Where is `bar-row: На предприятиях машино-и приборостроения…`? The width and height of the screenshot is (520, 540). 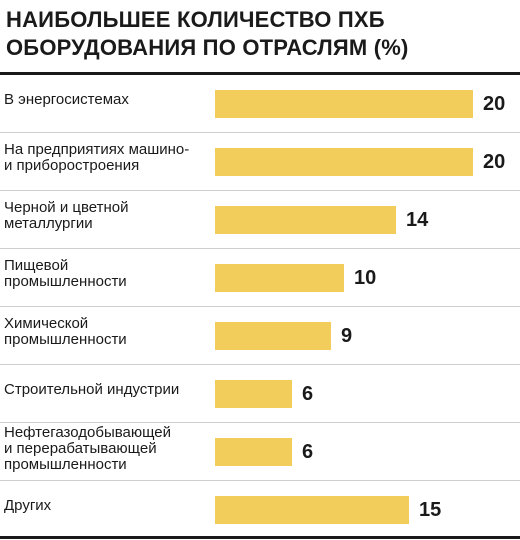 bar-row: На предприятиях машино-и приборостроения… is located at coordinates (260, 162).